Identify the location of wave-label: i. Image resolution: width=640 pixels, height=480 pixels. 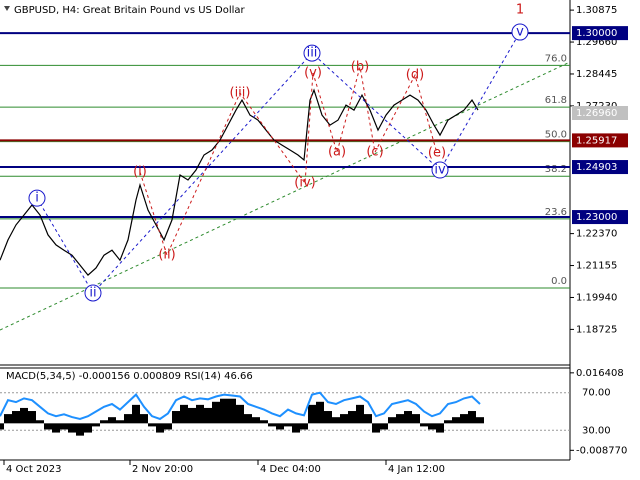
(37, 198).